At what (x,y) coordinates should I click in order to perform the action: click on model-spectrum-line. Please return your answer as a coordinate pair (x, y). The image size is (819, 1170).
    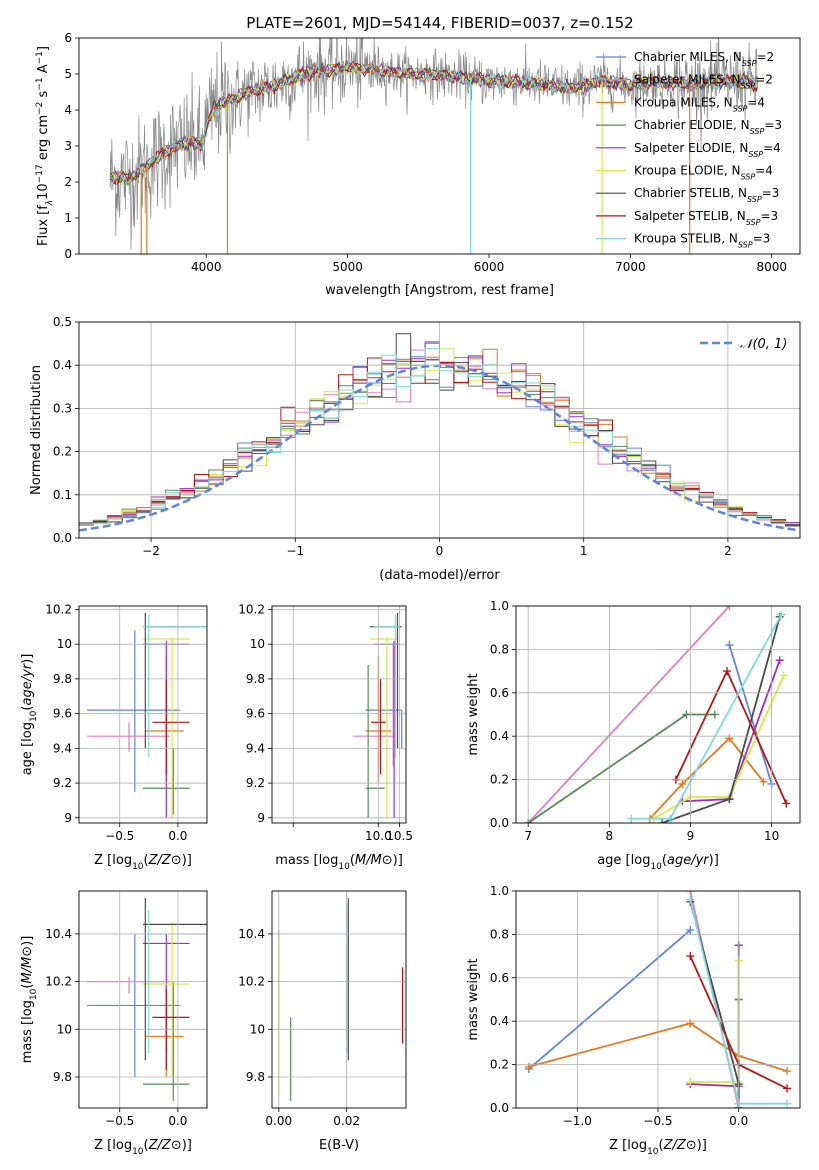
    Looking at the image, I should click on (434, 123).